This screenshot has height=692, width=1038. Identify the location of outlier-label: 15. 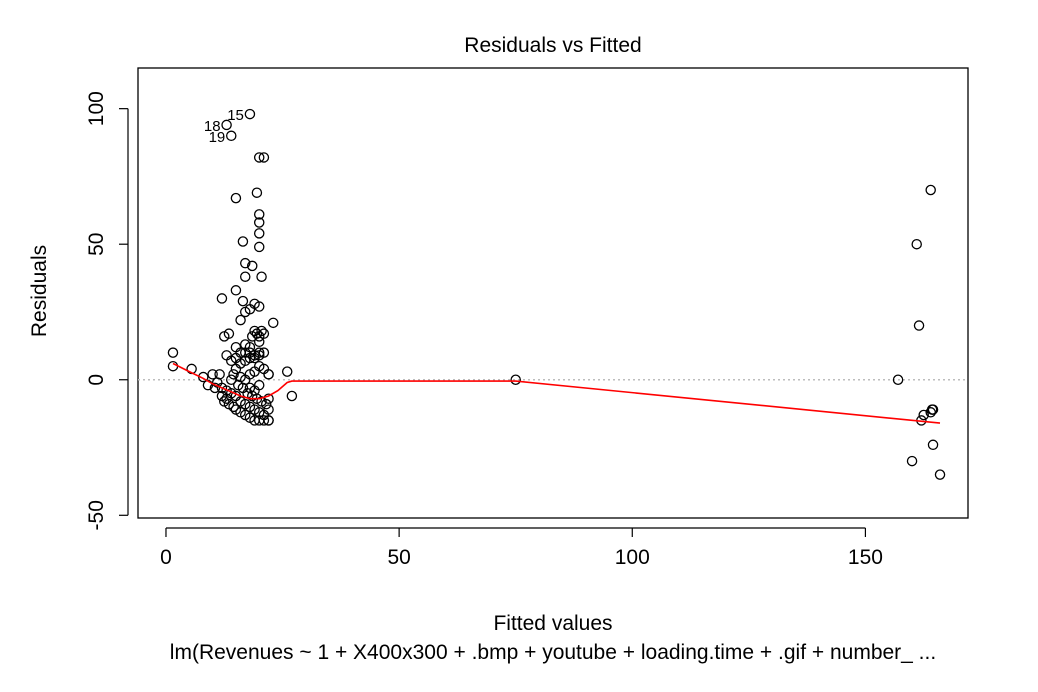
(235, 115).